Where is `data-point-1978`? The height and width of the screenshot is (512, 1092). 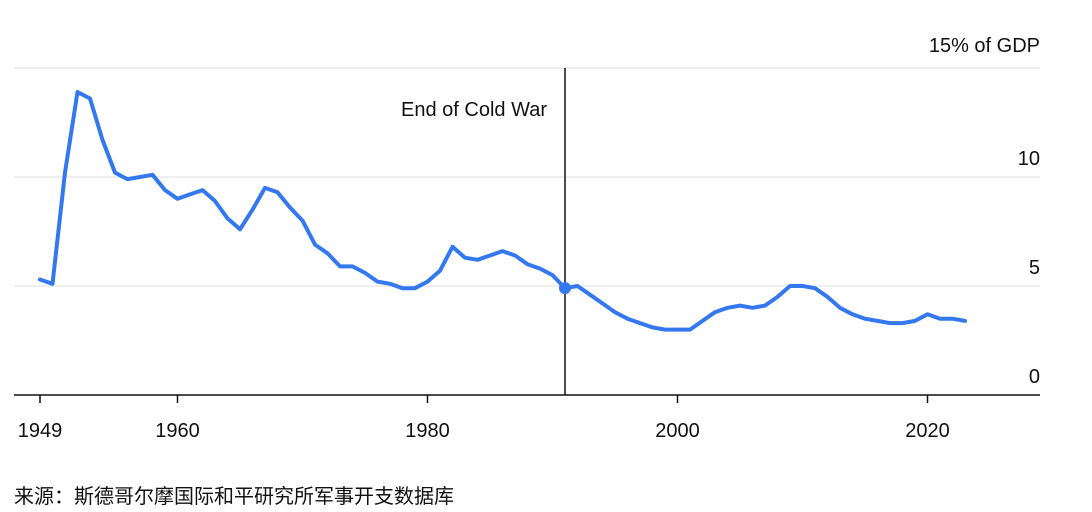
data-point-1978 is located at coordinates (403, 288).